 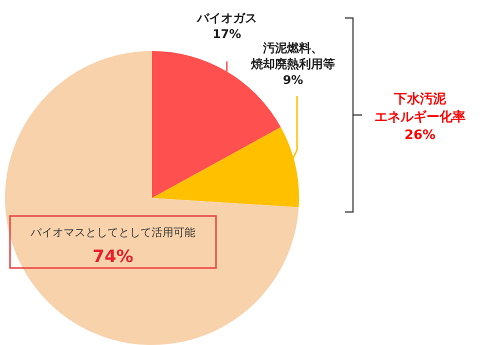 I want to click on data-label: 9%, so click(x=293, y=80).